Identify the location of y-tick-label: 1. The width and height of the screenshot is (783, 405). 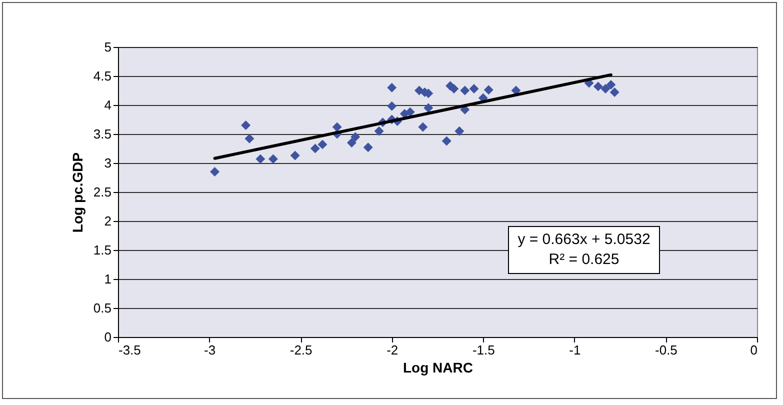
(108, 279).